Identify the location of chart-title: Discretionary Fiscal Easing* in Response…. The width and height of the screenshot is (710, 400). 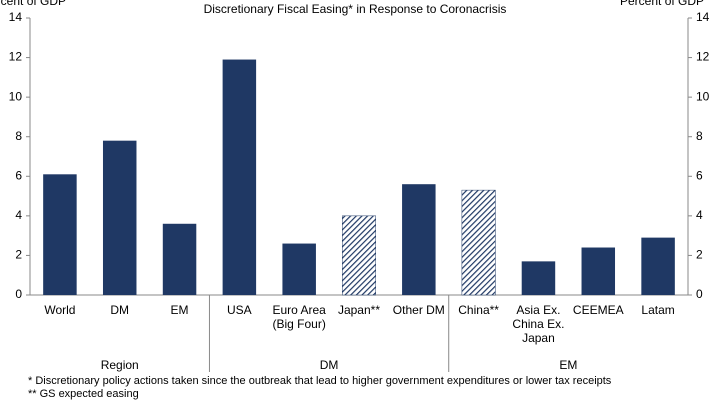
(355, 9).